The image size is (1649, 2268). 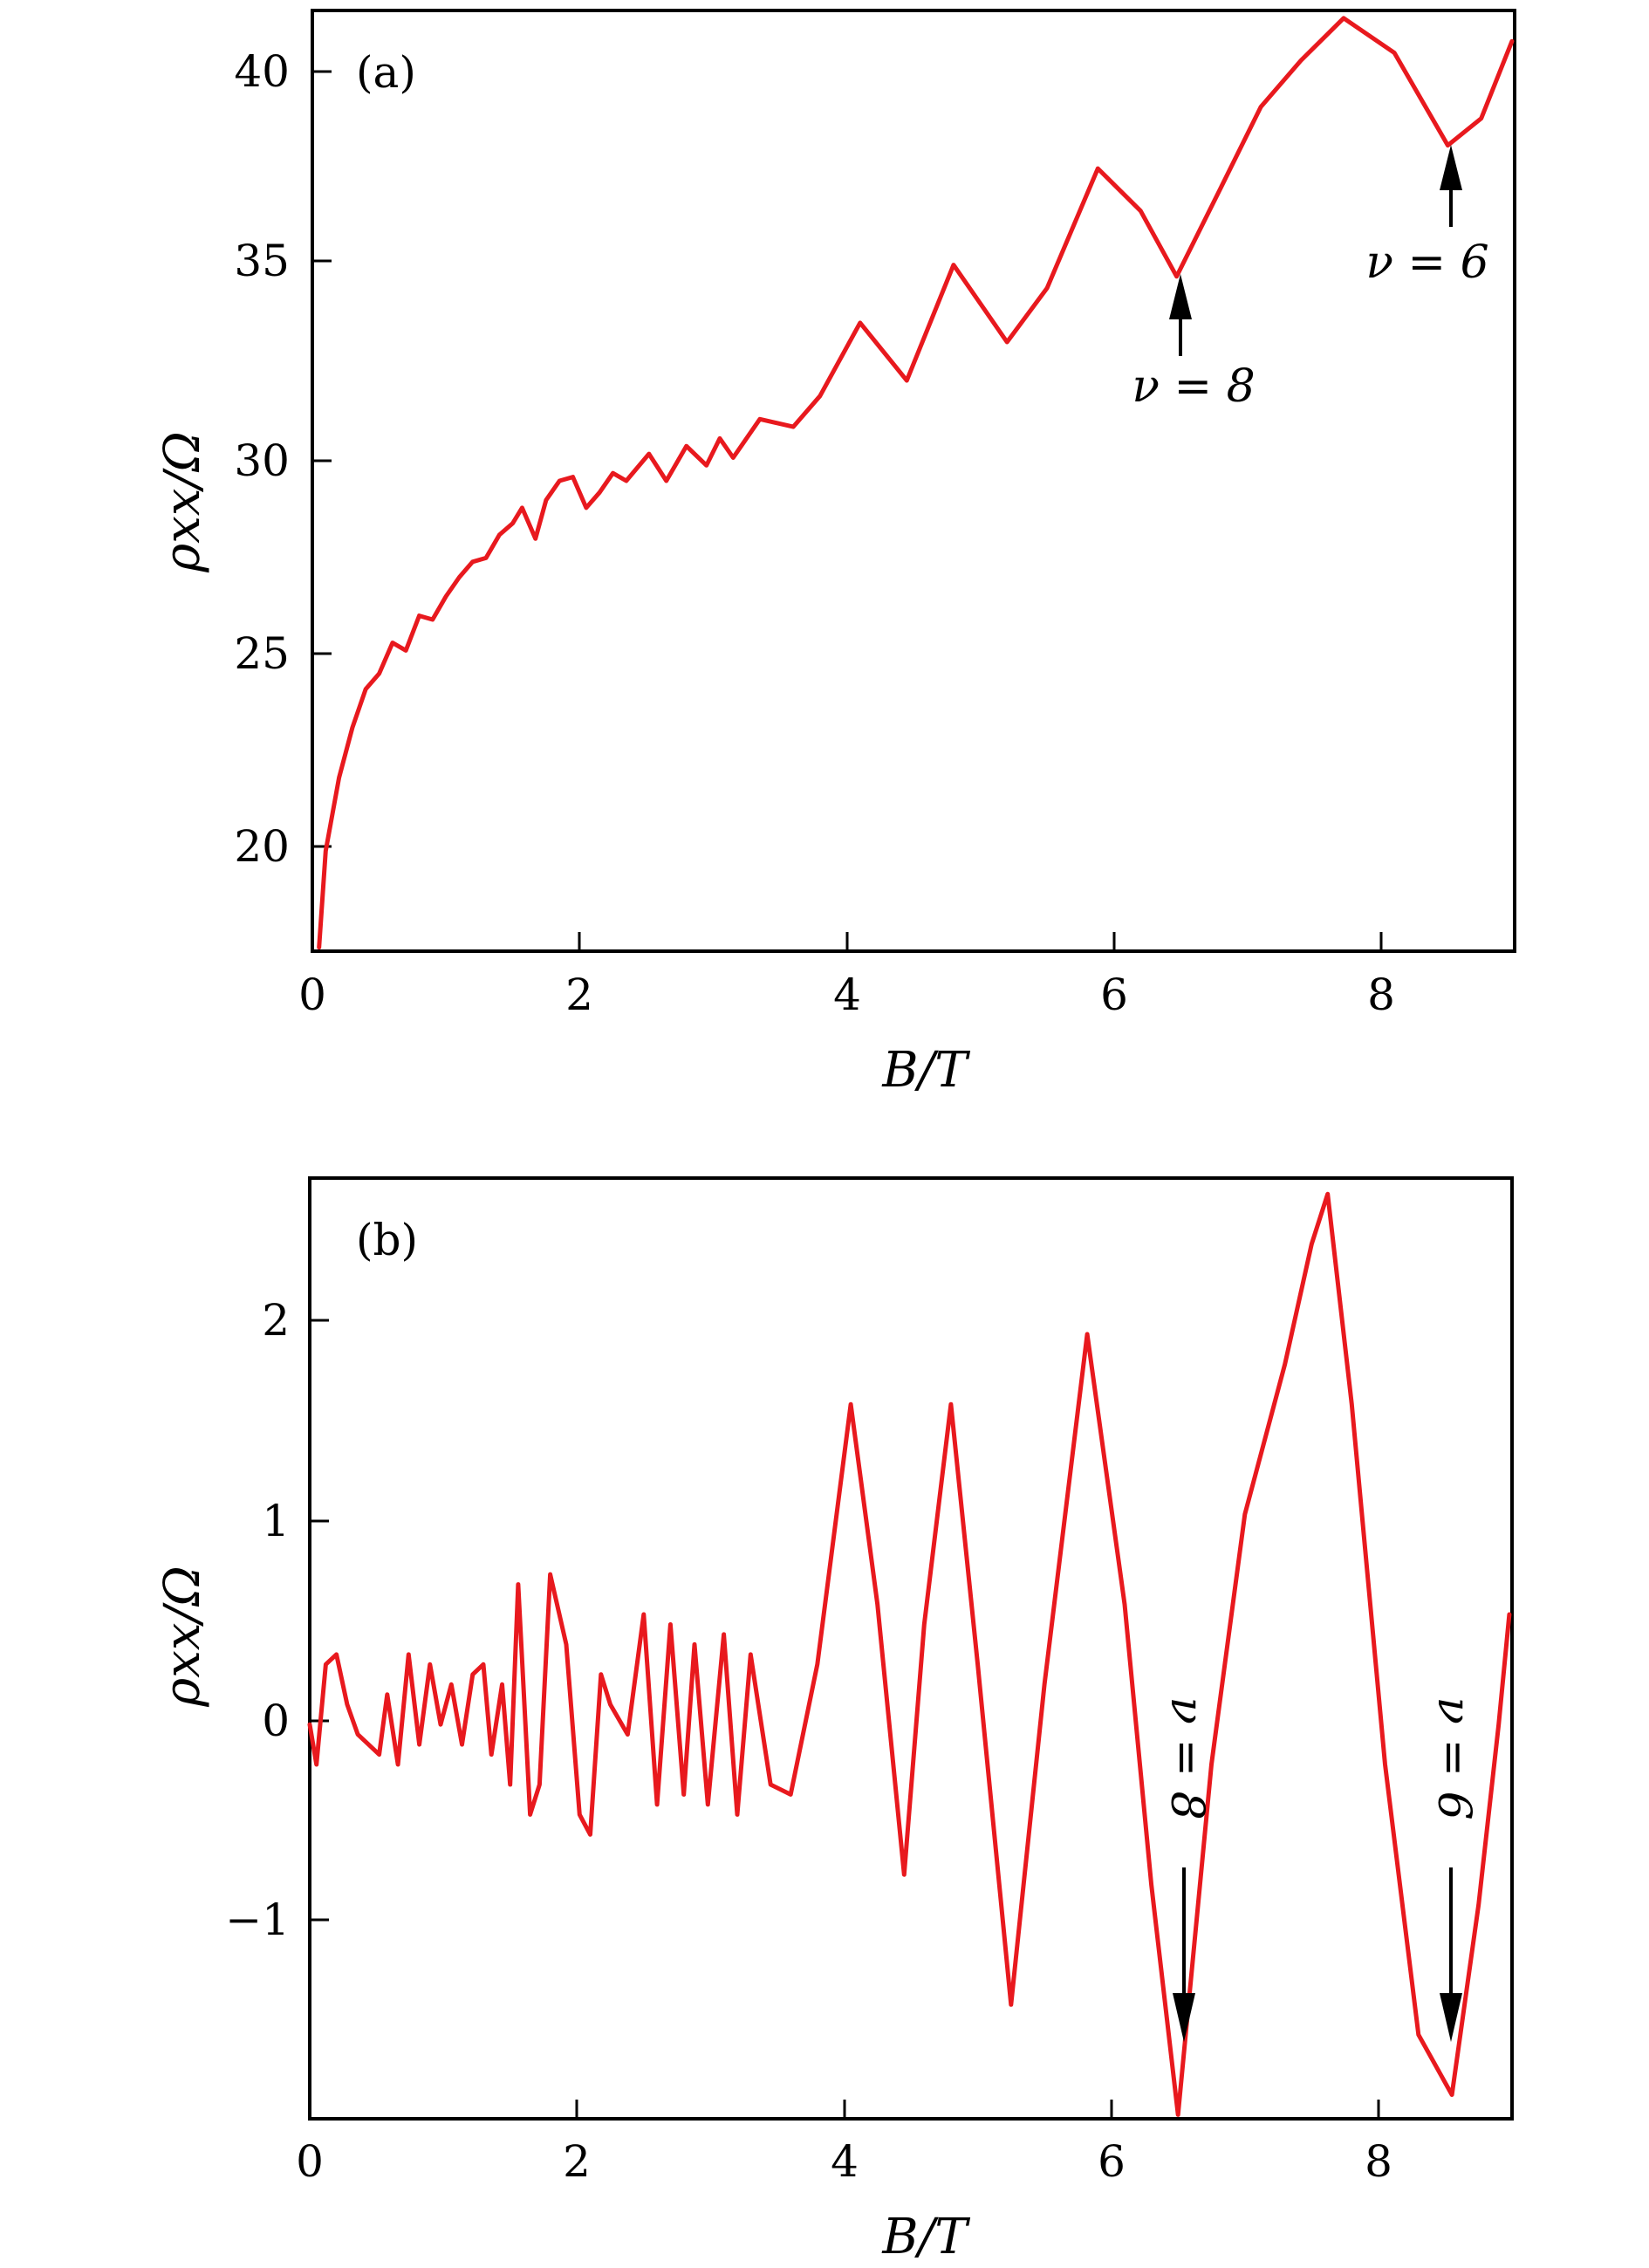 What do you see at coordinates (262, 653) in the screenshot?
I see `panel-a-y-tick-label: 25` at bounding box center [262, 653].